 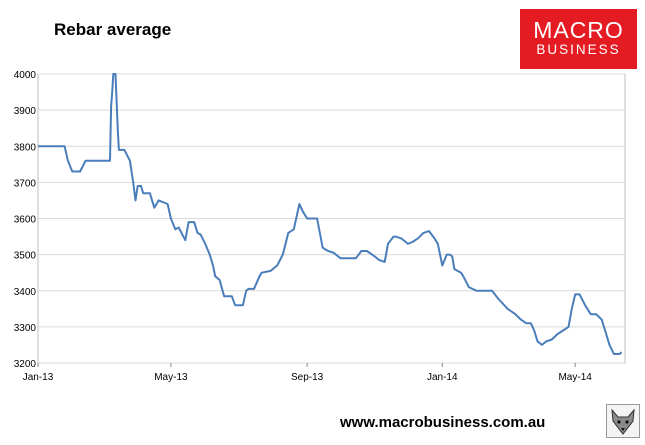 I want to click on footer-url: www.macrobusiness.com.au, so click(x=443, y=422).